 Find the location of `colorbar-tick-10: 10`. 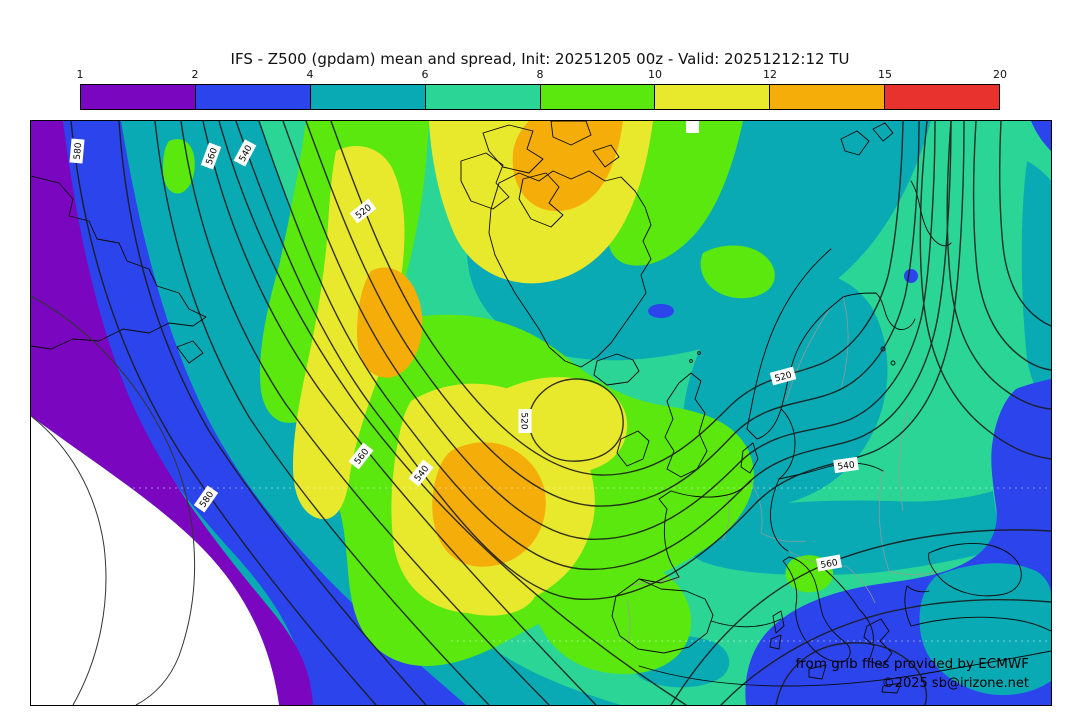

colorbar-tick-10: 10 is located at coordinates (655, 74).